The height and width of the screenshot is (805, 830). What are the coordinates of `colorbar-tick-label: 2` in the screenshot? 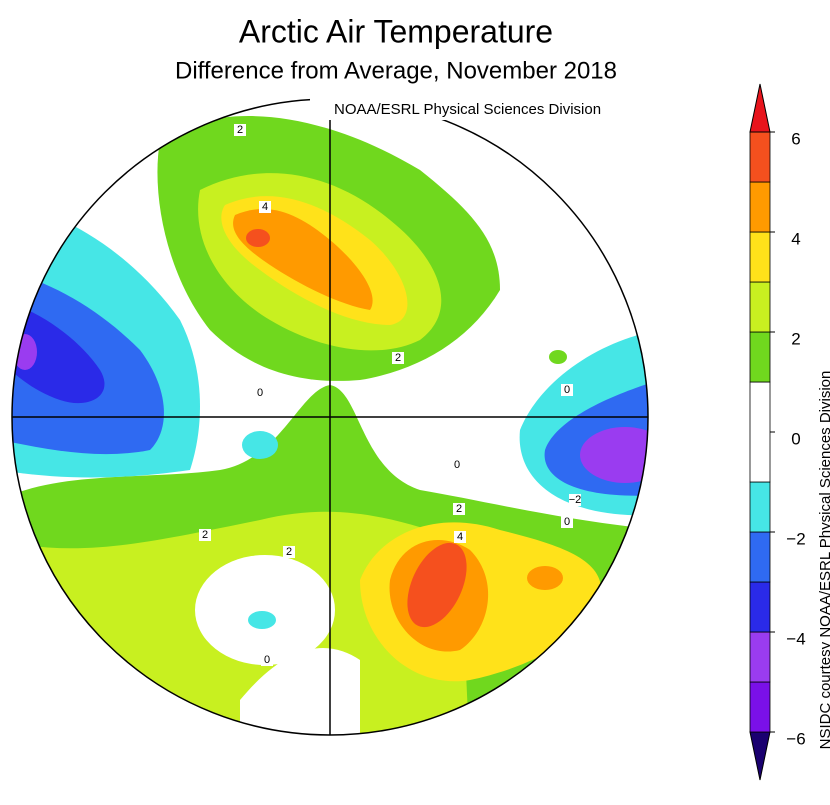 It's located at (795, 338).